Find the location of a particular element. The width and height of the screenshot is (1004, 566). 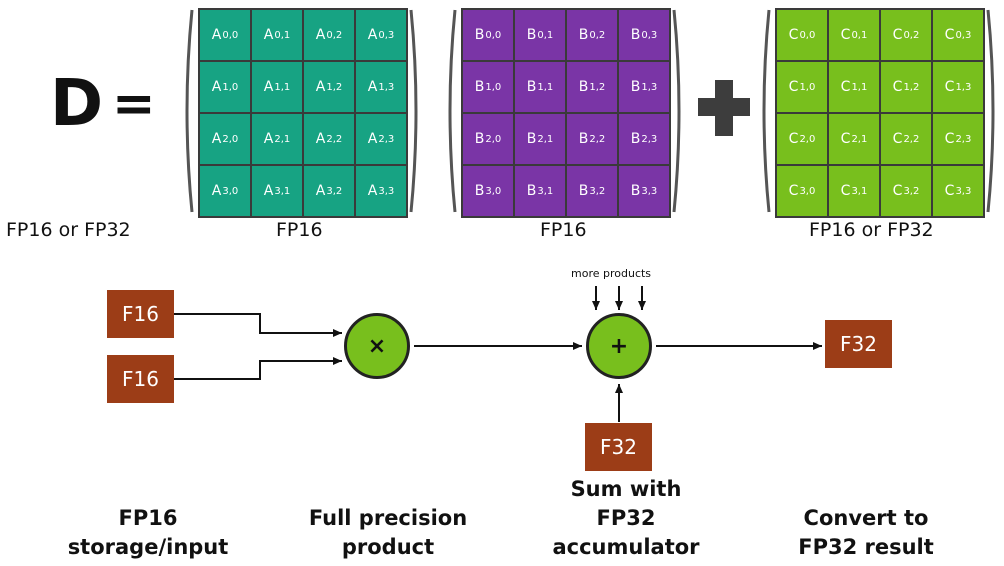

matrix-cell: A 3,1 is located at coordinates (277, 191).